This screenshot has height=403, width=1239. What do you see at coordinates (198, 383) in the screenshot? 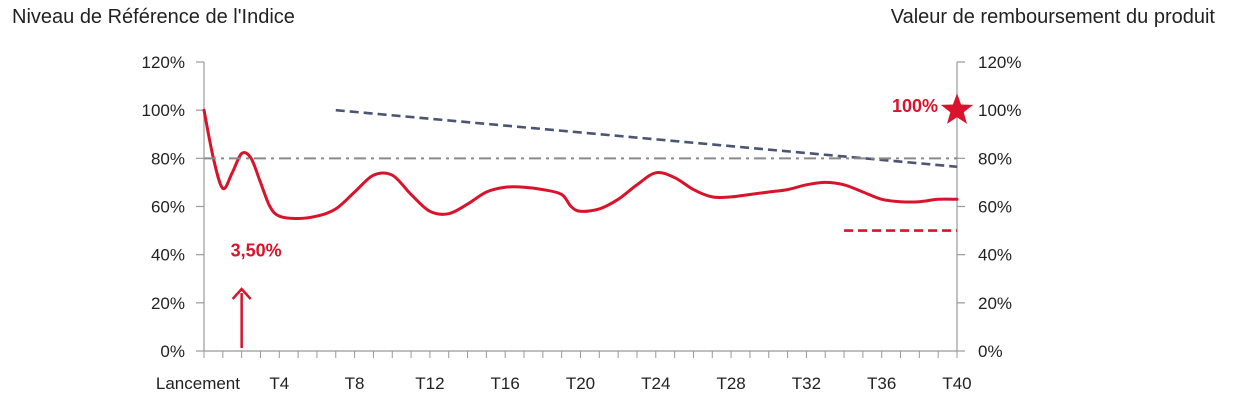
I see `x-tick-label: Lancement` at bounding box center [198, 383].